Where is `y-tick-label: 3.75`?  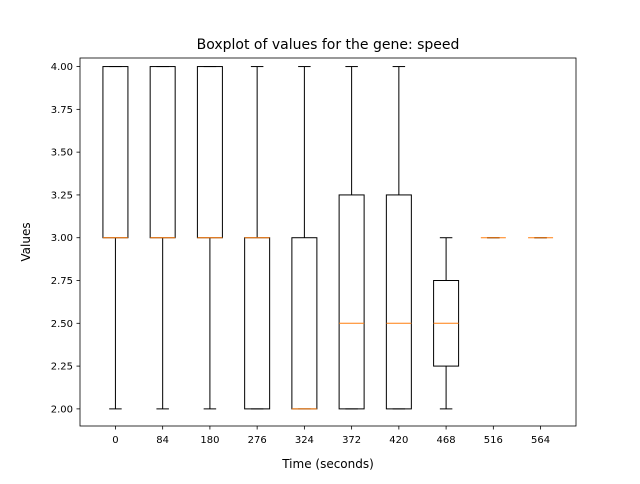 y-tick-label: 3.75 is located at coordinates (62, 110).